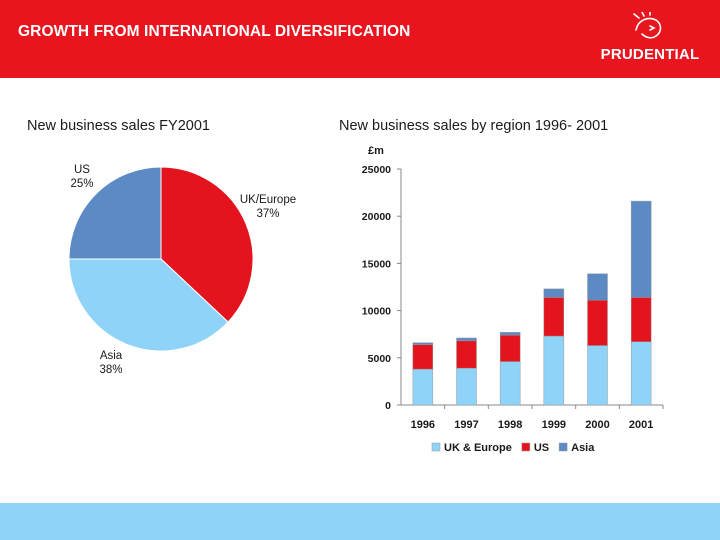 The image size is (720, 540). I want to click on bar-us-2000, so click(597, 322).